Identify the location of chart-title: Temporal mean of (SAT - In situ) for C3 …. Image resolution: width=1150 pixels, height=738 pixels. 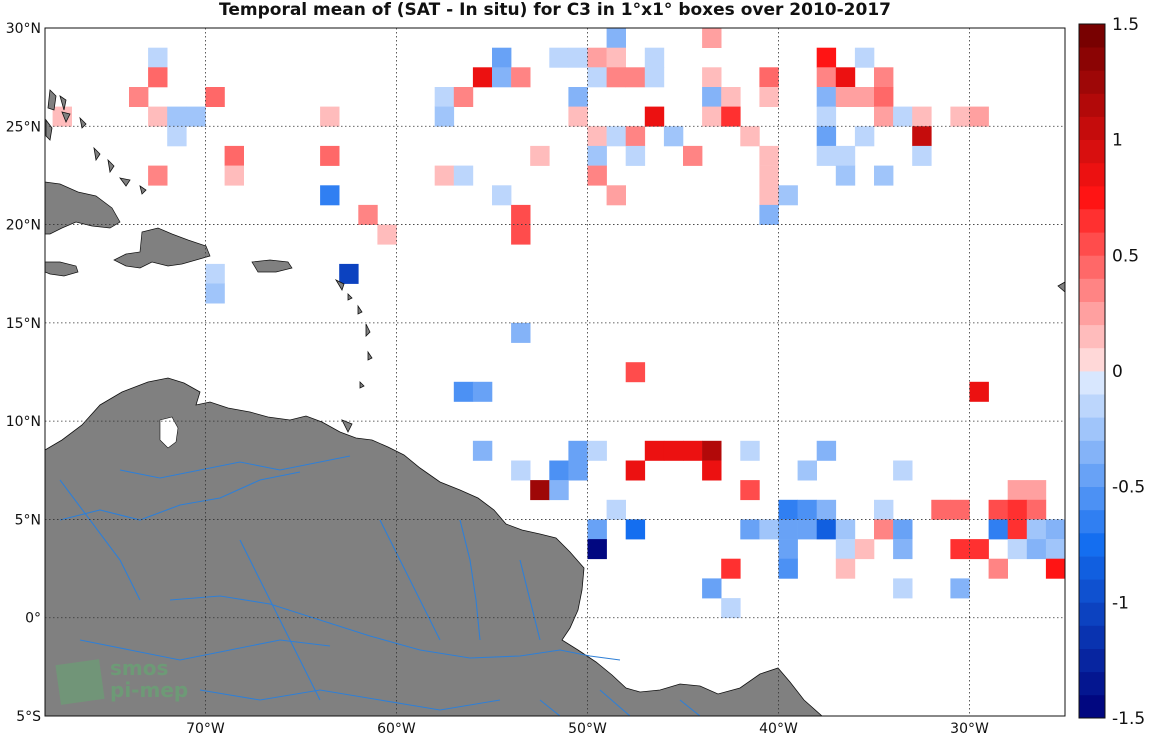
(555, 10).